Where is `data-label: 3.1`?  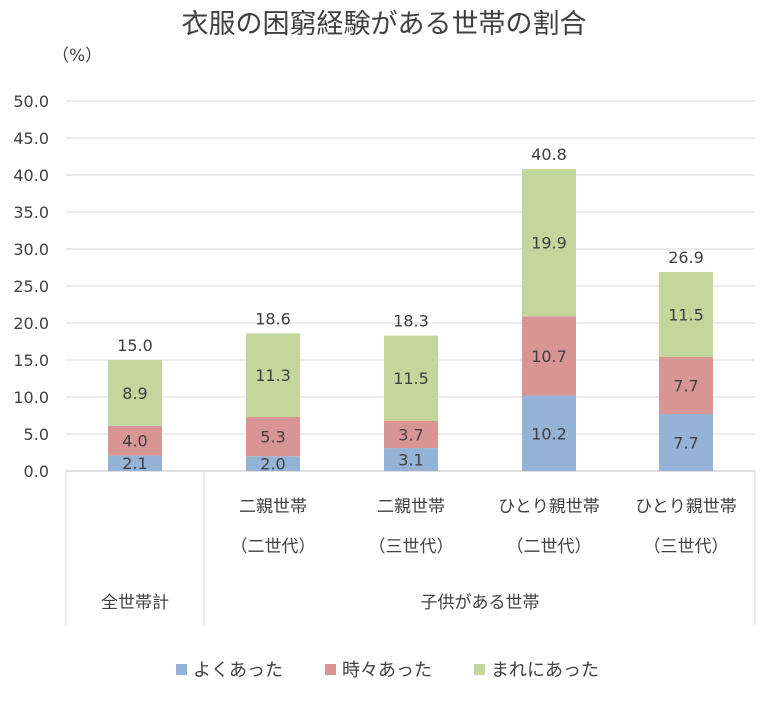
data-label: 3.1 is located at coordinates (410, 460).